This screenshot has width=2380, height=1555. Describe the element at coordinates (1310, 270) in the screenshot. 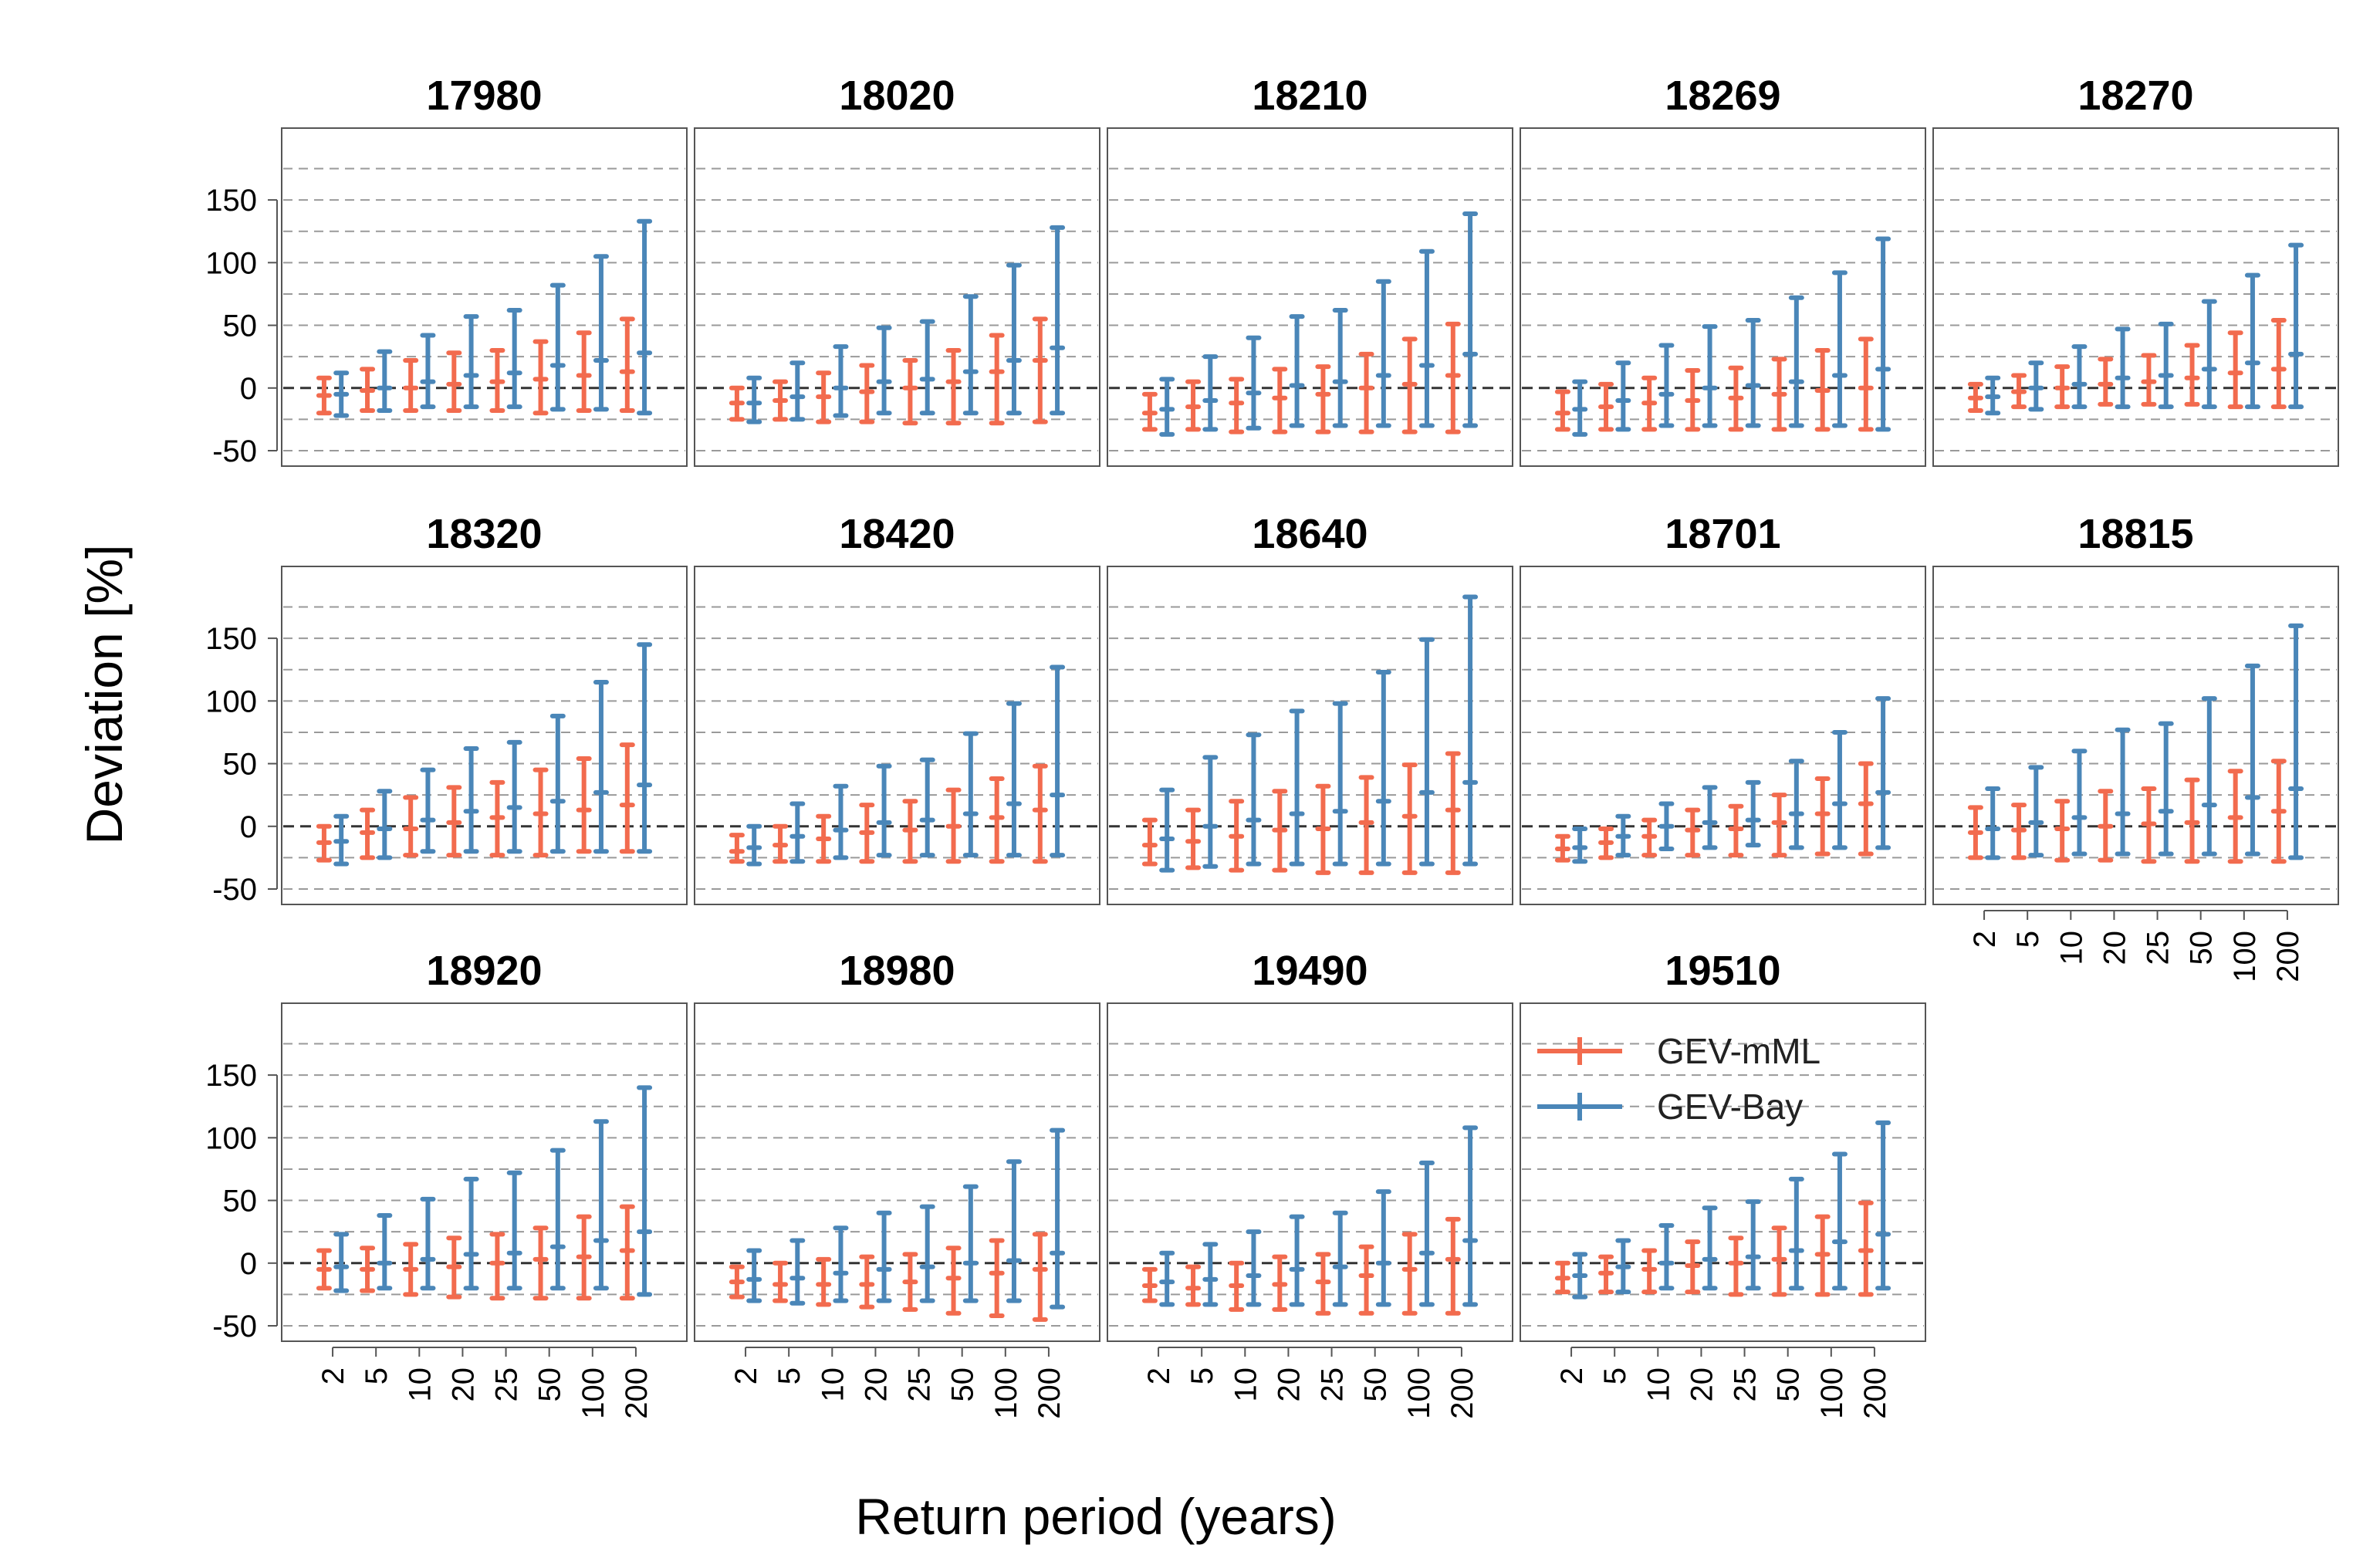

I see `panel-18210: 18210` at that location.